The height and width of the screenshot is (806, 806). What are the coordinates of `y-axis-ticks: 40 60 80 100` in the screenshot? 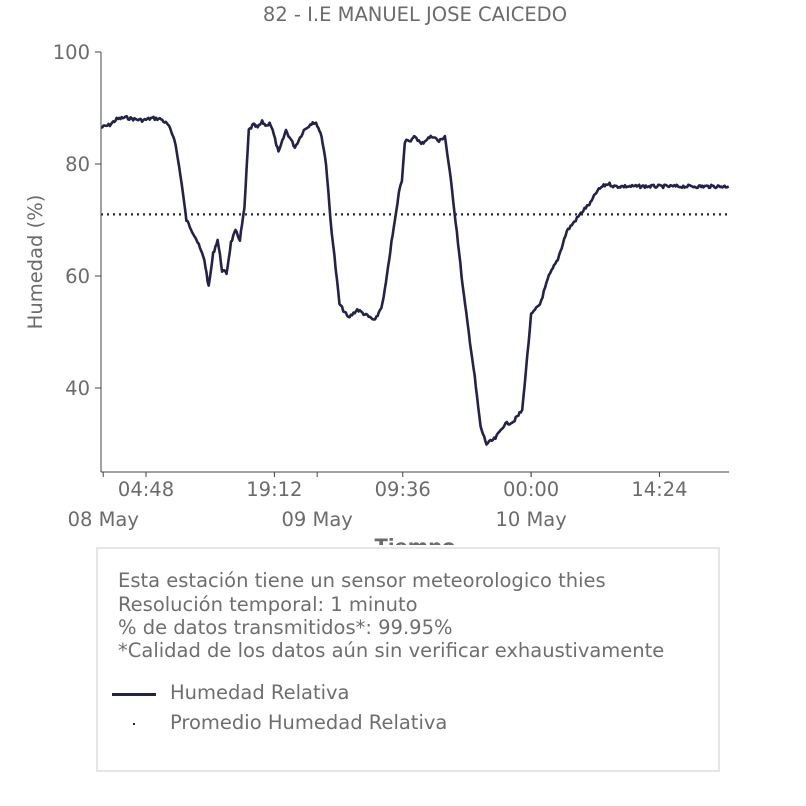 It's located at (77, 220).